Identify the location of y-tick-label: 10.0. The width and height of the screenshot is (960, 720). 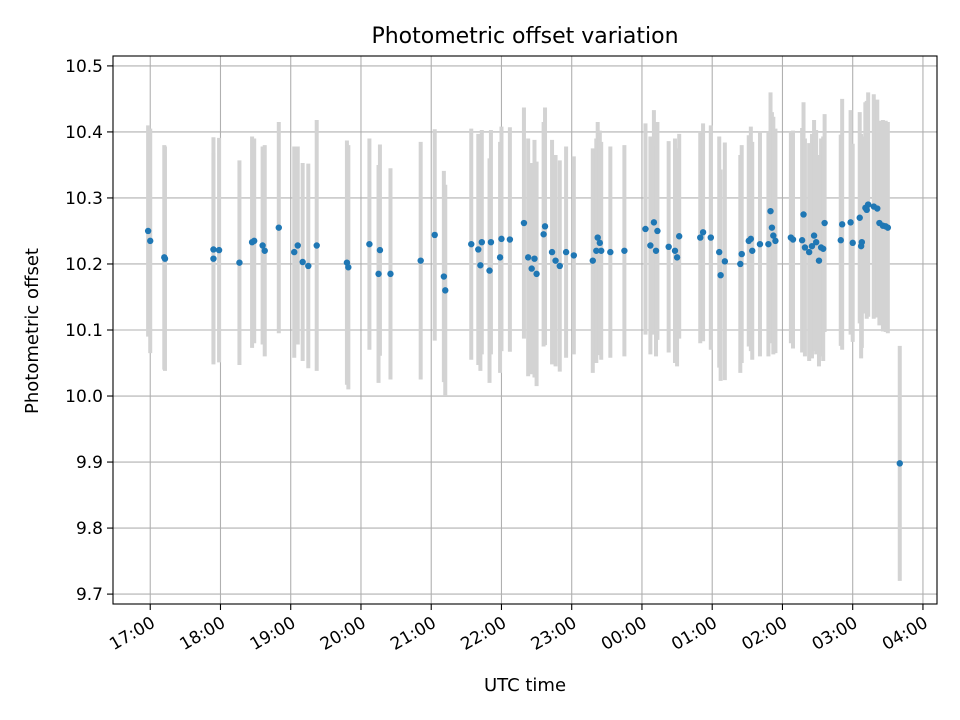
(84, 397).